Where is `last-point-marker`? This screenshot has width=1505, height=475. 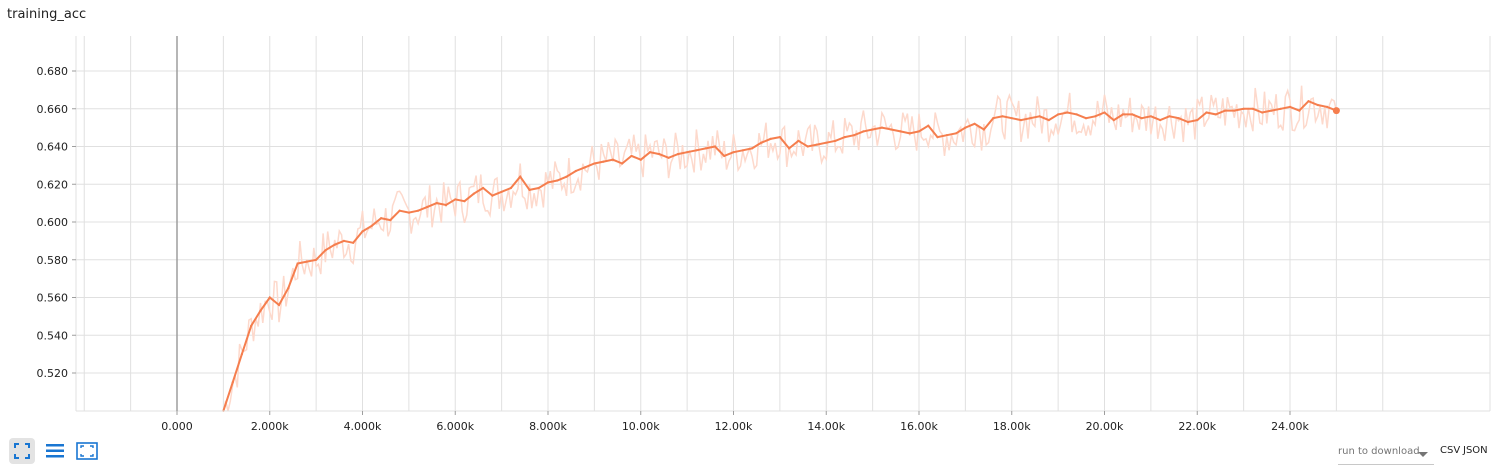 last-point-marker is located at coordinates (1336, 111).